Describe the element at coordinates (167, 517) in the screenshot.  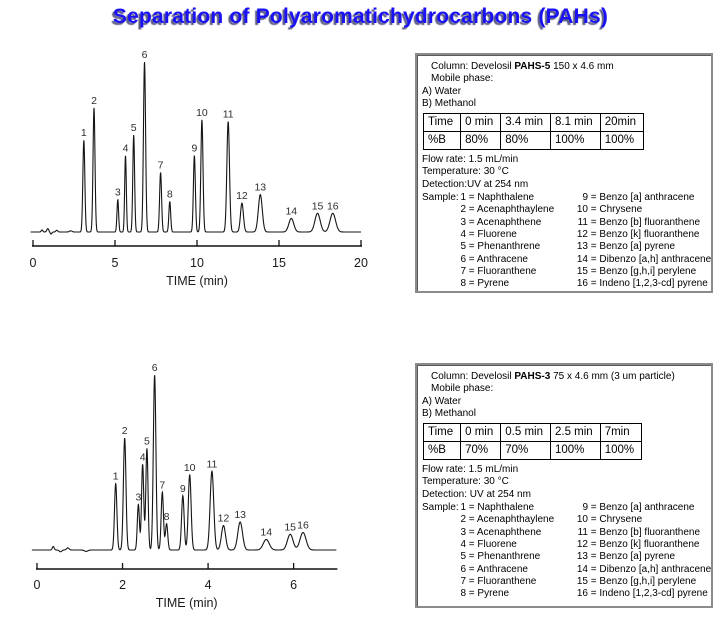
I see `peak-label: 8` at that location.